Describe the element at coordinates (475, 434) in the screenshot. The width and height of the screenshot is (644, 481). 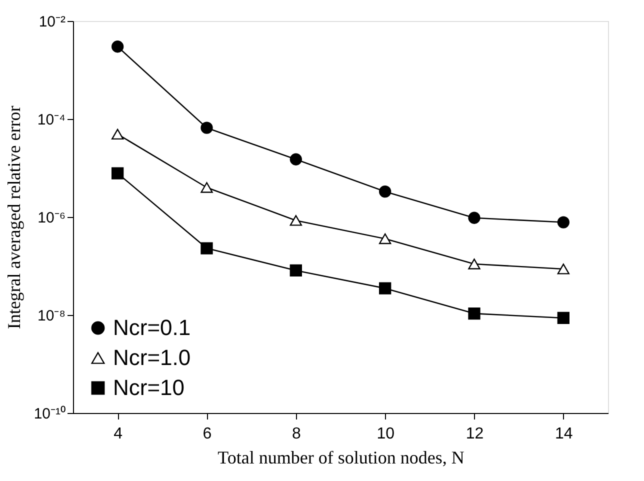
I see `x-tick-label: 12` at that location.